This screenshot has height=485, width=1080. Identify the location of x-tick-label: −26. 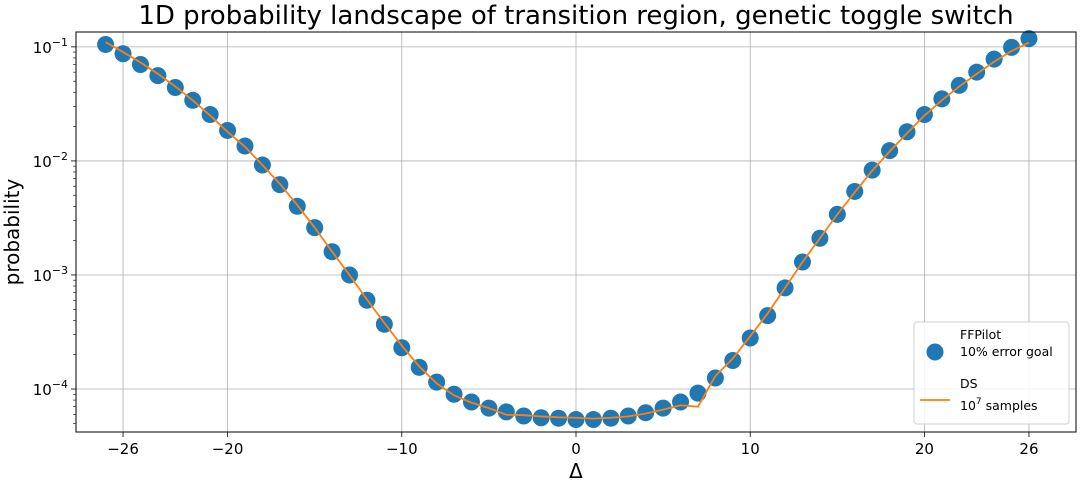
(123, 449).